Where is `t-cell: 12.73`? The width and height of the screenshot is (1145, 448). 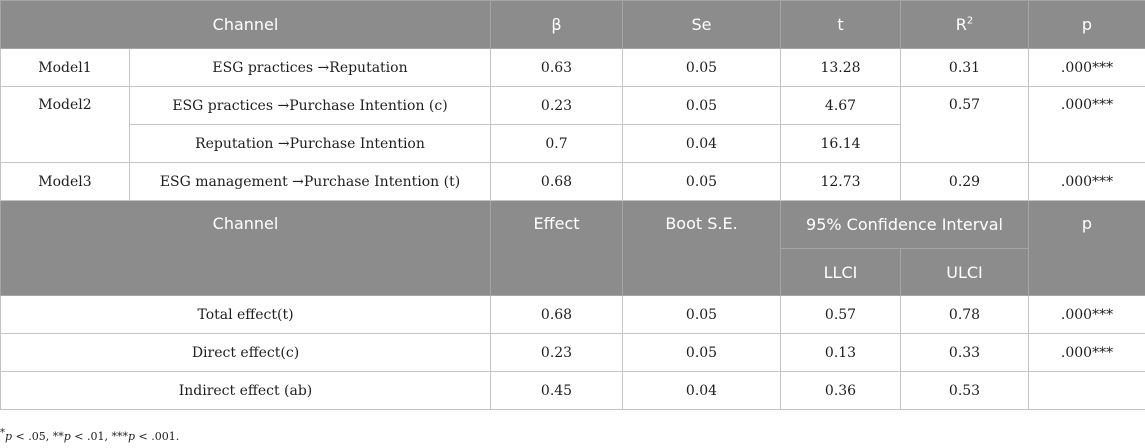
t-cell: 12.73 is located at coordinates (840, 181).